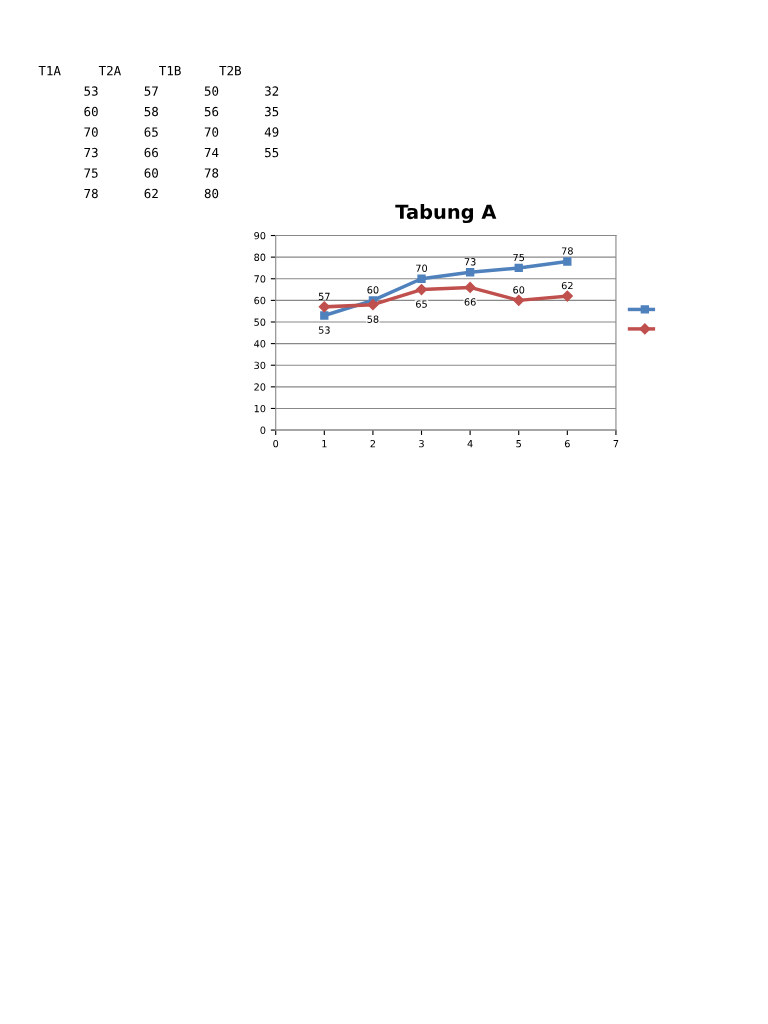 The image size is (768, 1024). Describe the element at coordinates (567, 251) in the screenshot. I see `data-label: 78` at that location.